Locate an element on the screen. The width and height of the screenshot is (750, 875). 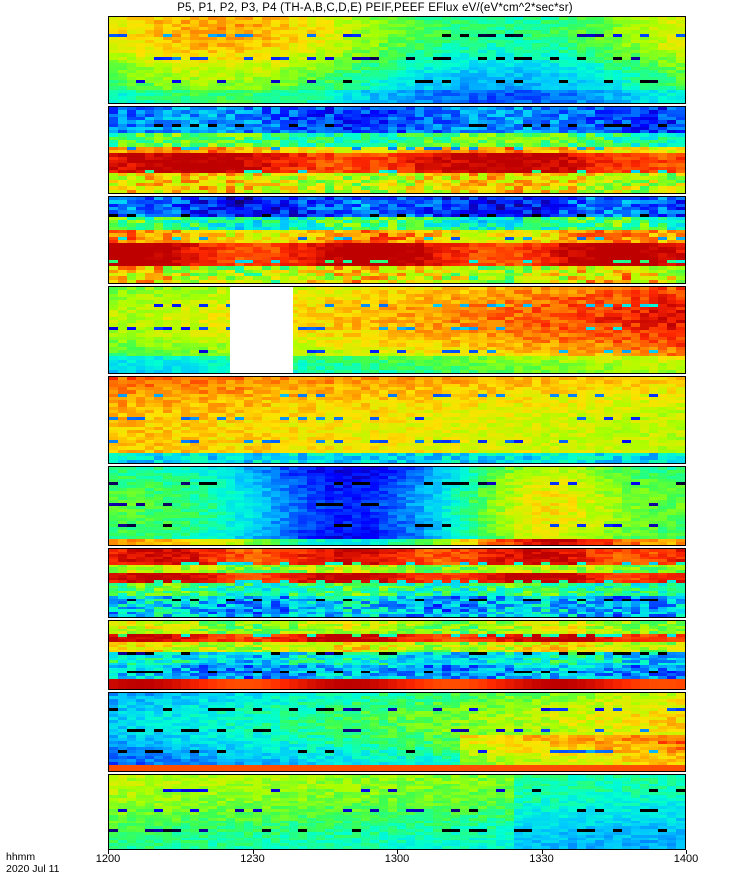
x-axis-label: hhmm 2020 Jul 11 is located at coordinates (33, 863).